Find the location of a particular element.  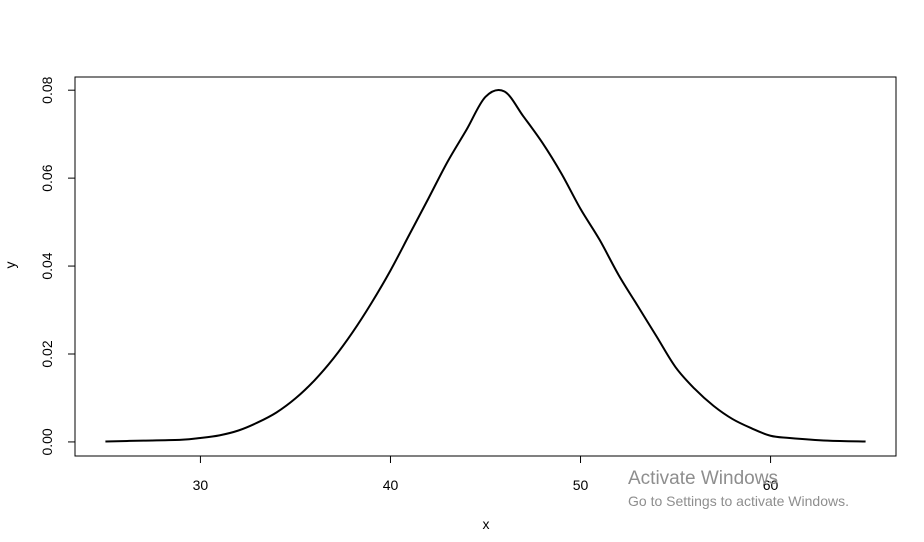

x-axis-label: x is located at coordinates (486, 524).